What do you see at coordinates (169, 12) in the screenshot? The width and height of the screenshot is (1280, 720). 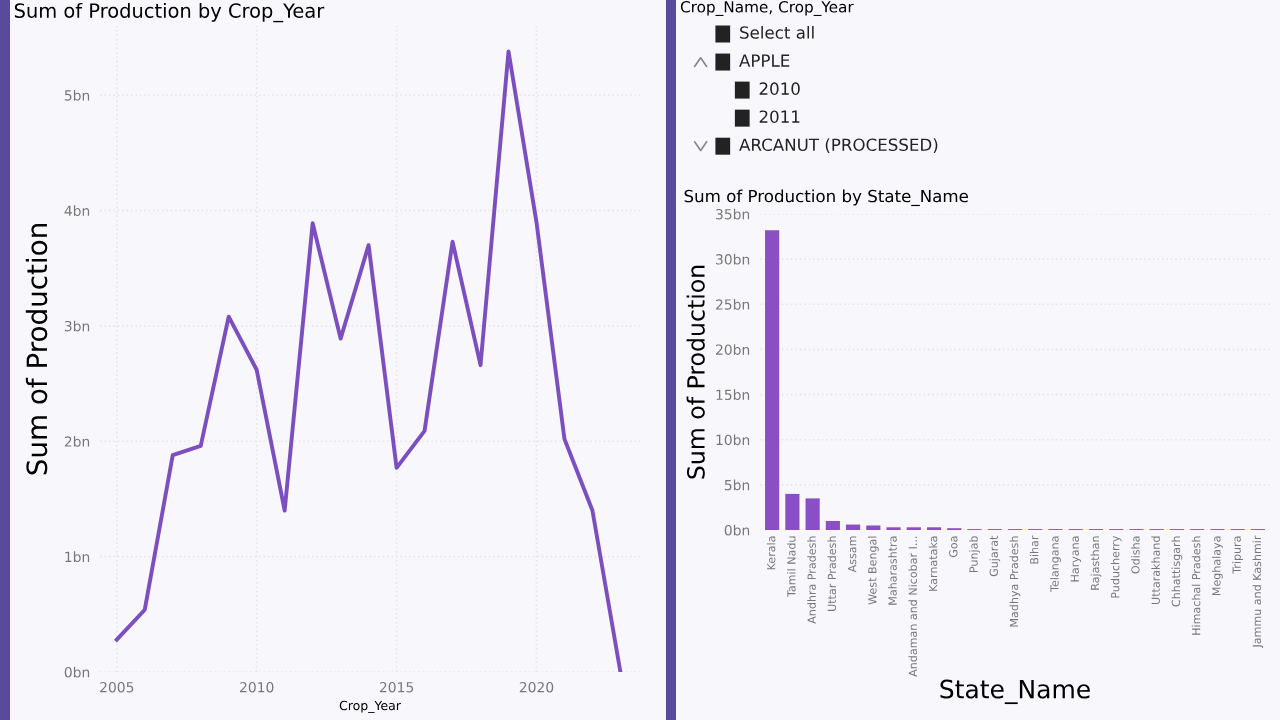 I see `chart-title: Sum of Production by Crop_Year` at bounding box center [169, 12].